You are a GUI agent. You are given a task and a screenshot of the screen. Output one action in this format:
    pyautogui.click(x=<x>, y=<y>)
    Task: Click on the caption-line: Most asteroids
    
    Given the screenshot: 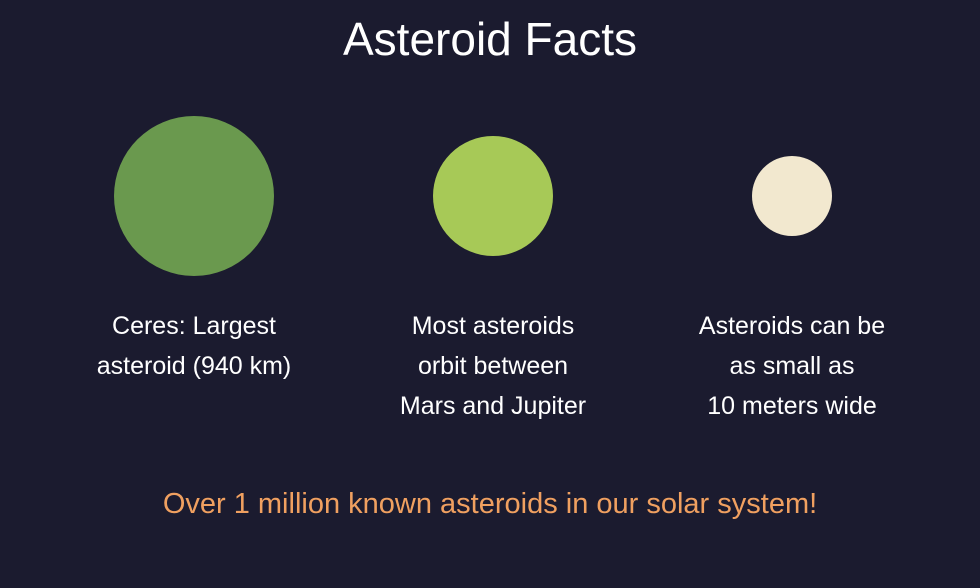 What is the action you would take?
    pyautogui.click(x=493, y=326)
    